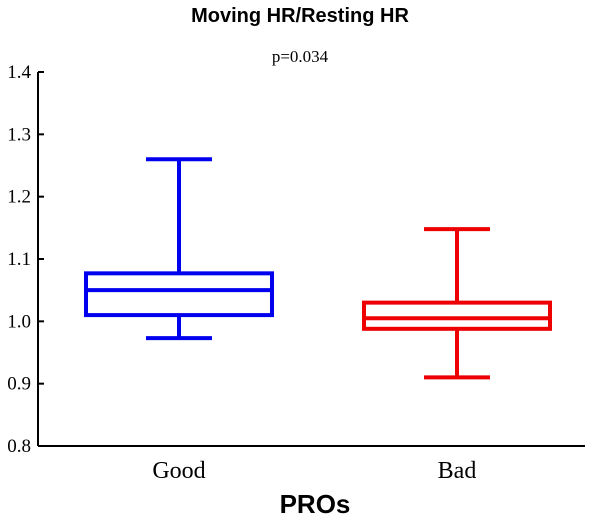  I want to click on y-tick-label: 1.3, so click(19, 134).